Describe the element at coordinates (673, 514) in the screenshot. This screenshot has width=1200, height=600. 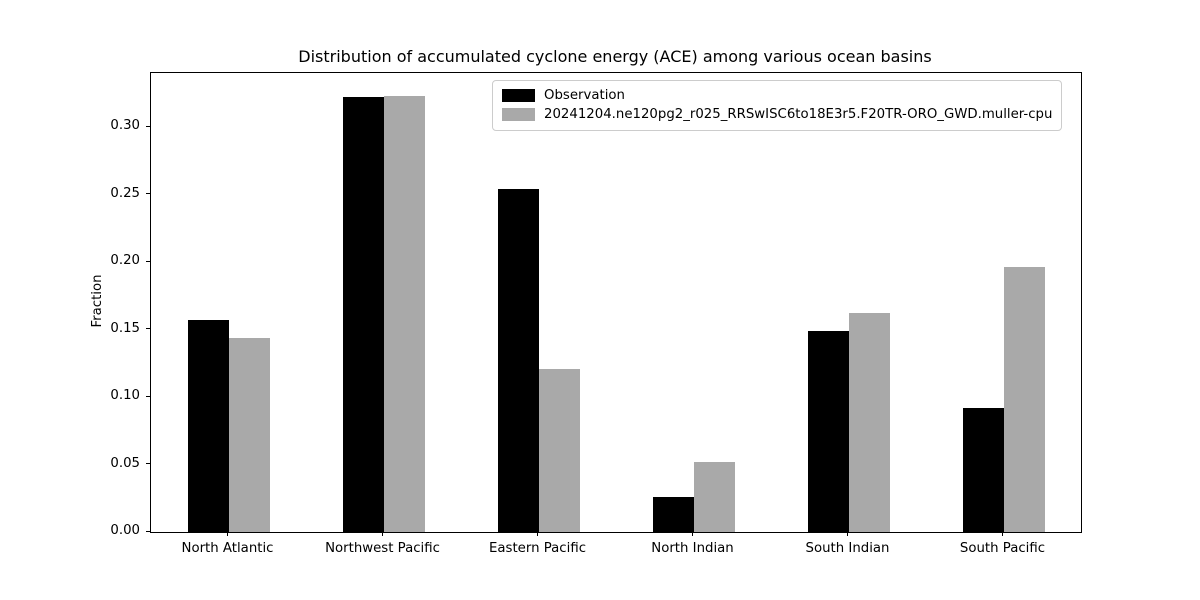
I see `bar-observation-north-indian` at that location.